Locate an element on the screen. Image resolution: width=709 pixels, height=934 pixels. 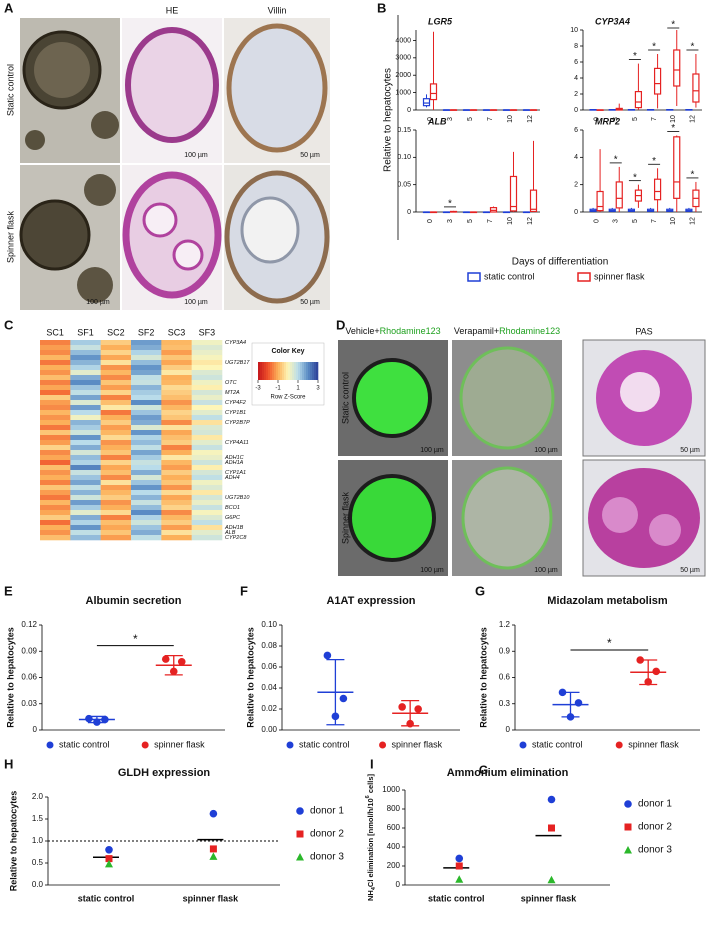
row-label: UGT2B17 is located at coordinates (237, 363).